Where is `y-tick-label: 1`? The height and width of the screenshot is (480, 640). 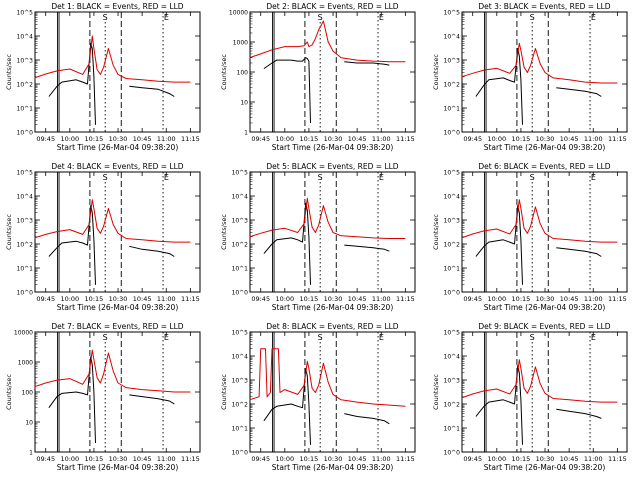 y-tick-label: 1 is located at coordinates (31, 453).